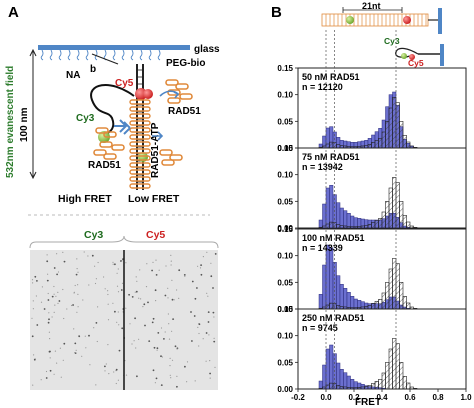 This screenshot has height=408, width=474. What do you see at coordinates (322, 248) in the screenshot?
I see `count-label: n = 14339` at bounding box center [322, 248].